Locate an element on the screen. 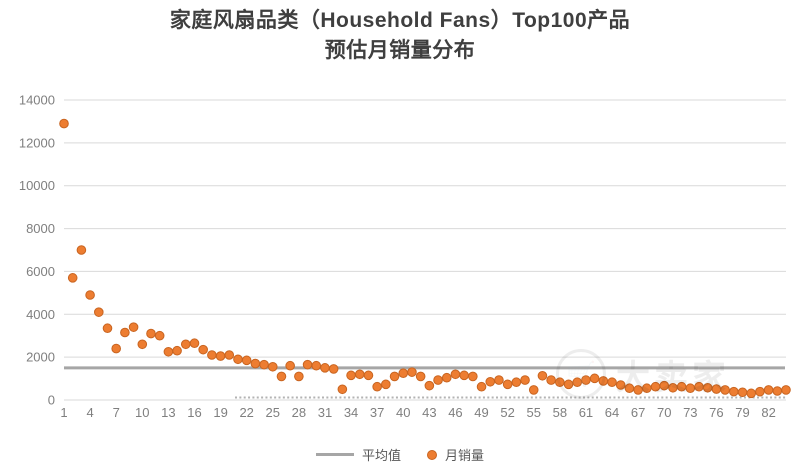  x-axis-tick-label: 37 is located at coordinates (377, 412).